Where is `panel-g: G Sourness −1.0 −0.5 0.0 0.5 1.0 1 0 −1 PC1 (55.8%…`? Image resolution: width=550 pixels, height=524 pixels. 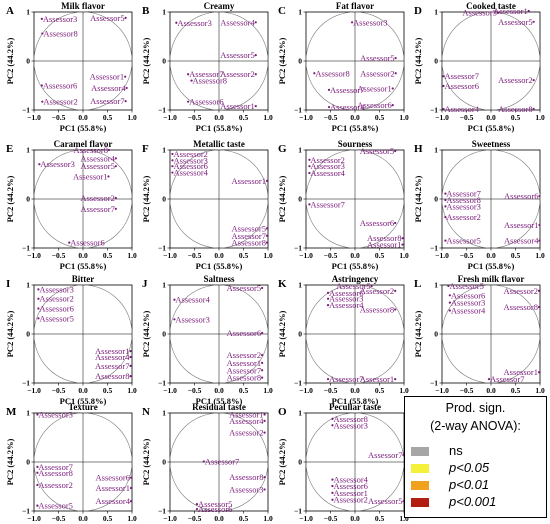
panel-g: G Sourness −1.0 −0.5 0.0 0.5 1.0 1 0 −1 PC1 (55.8%… is located at coordinates (343, 205).